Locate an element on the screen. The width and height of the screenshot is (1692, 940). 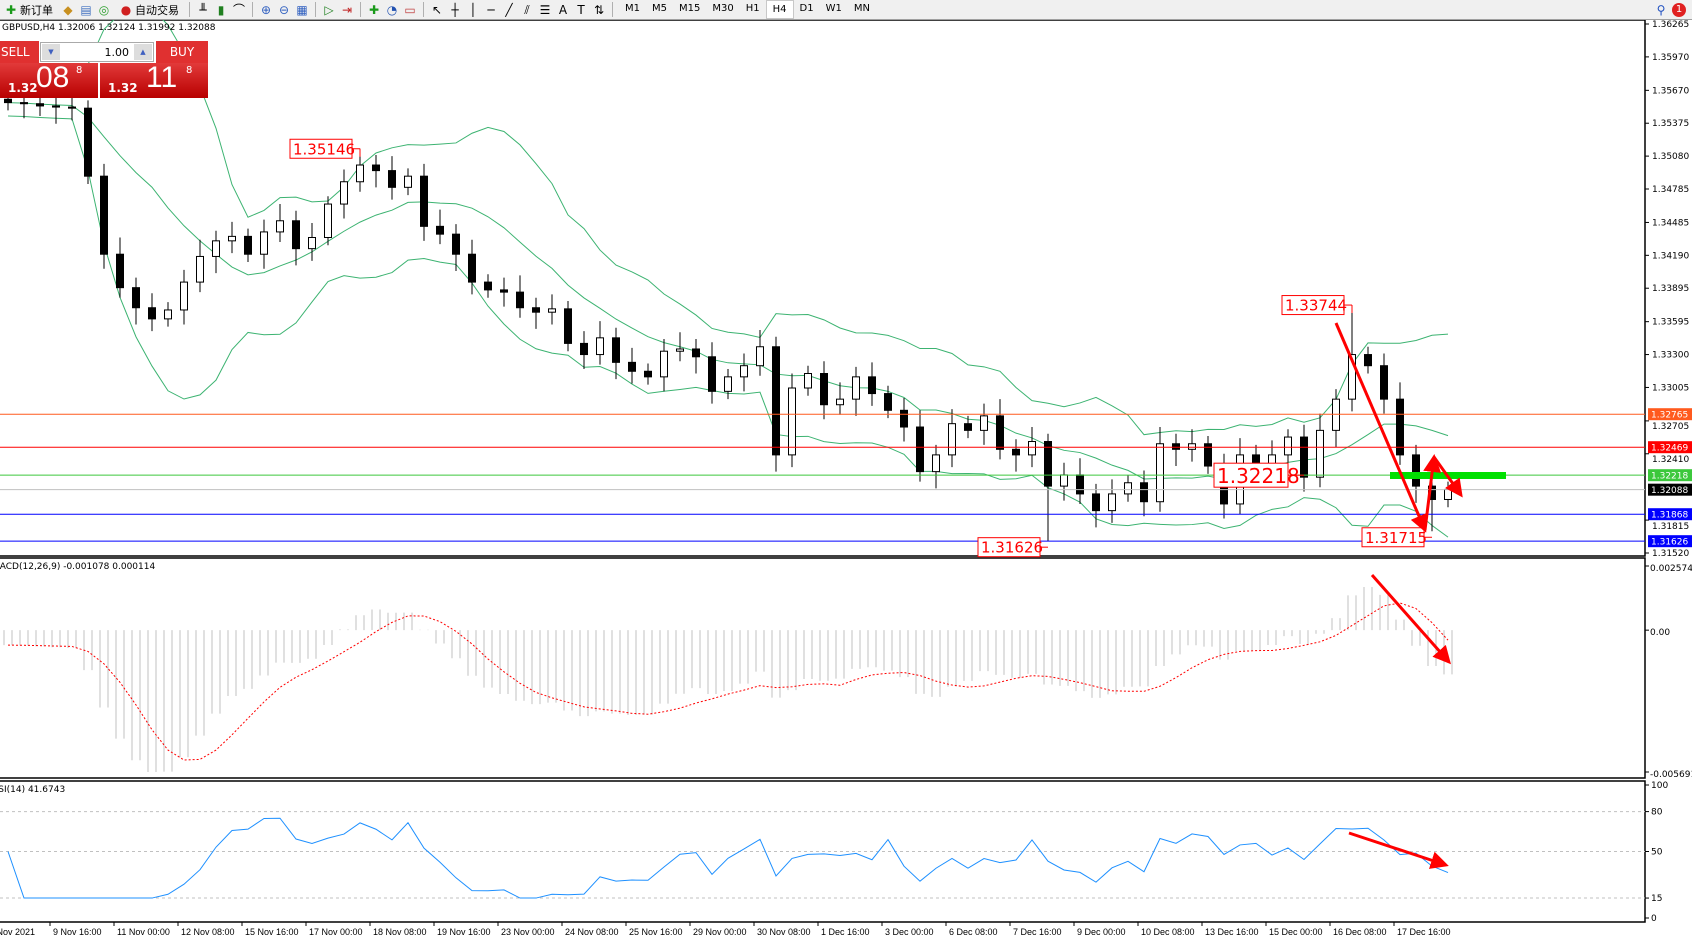
crosshair-icon: ┼ is located at coordinates (455, 9).